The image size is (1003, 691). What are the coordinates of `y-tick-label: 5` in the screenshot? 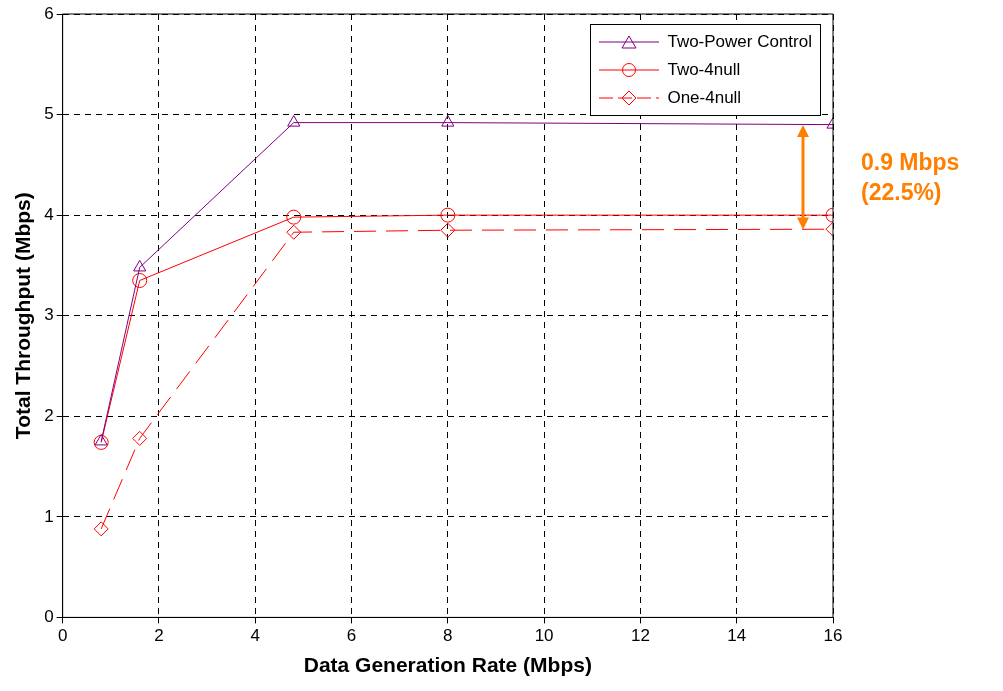 It's located at (49, 114).